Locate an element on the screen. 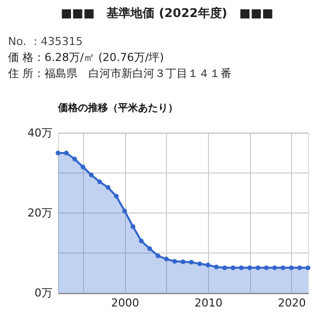  chart-subtitle: 価格の推移（平米あたり） is located at coordinates (117, 108).